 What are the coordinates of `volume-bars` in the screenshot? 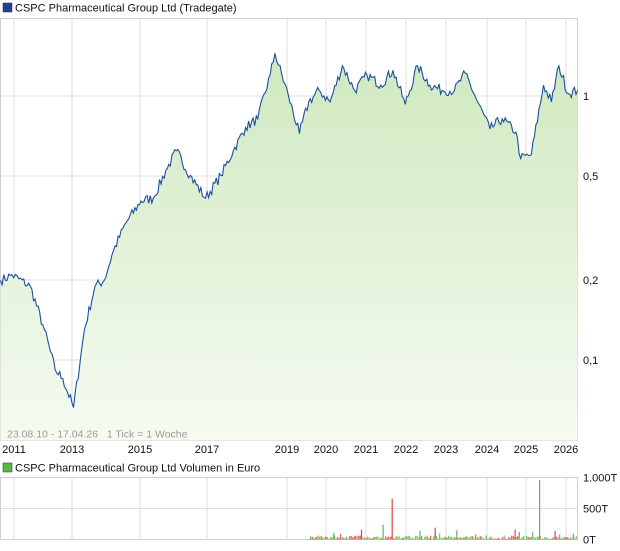 It's located at (442, 510).